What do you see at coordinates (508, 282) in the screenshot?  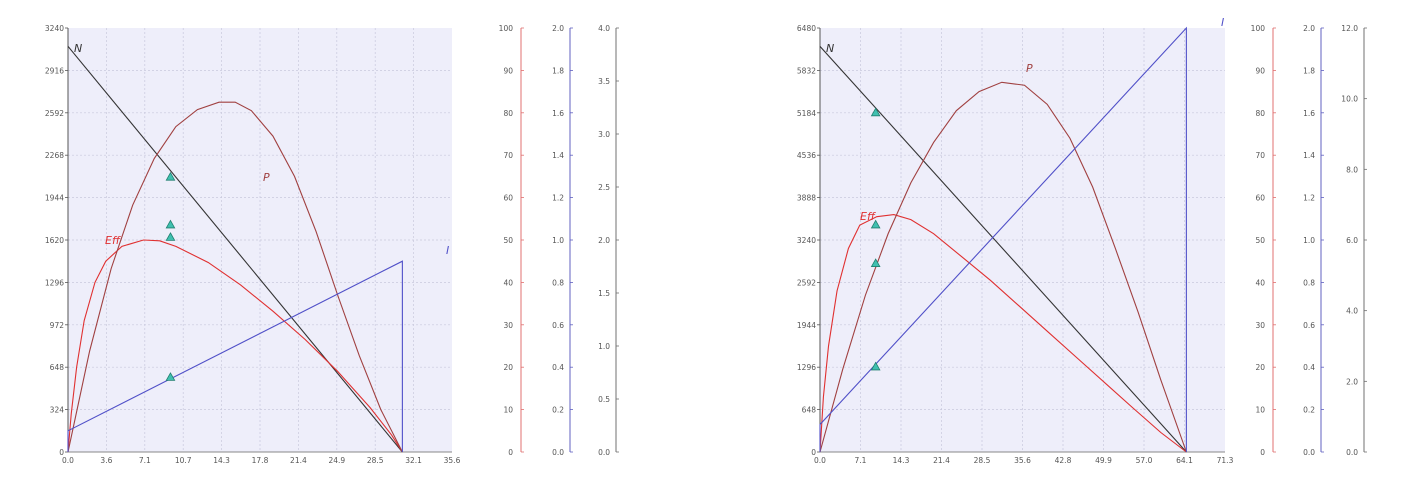 I see `y-tick-label-eff: 40` at bounding box center [508, 282].